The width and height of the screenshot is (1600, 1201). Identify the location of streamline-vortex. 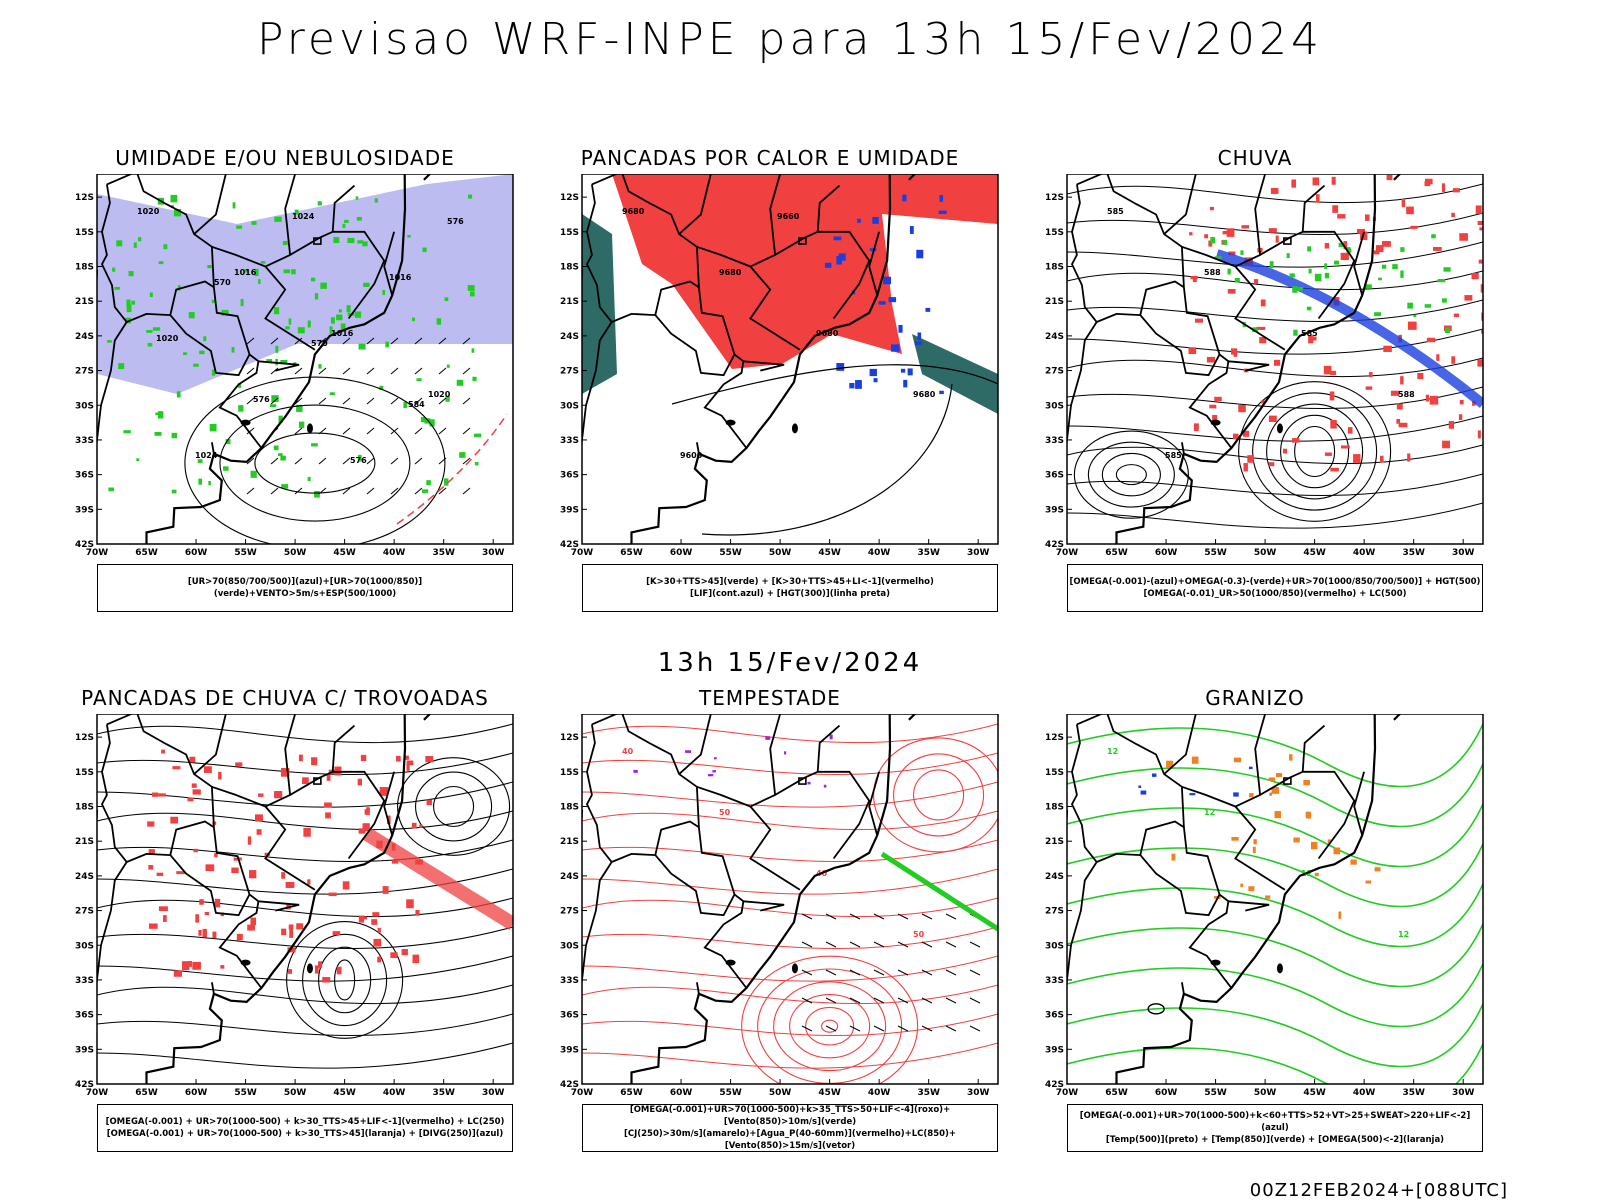
(345, 980).